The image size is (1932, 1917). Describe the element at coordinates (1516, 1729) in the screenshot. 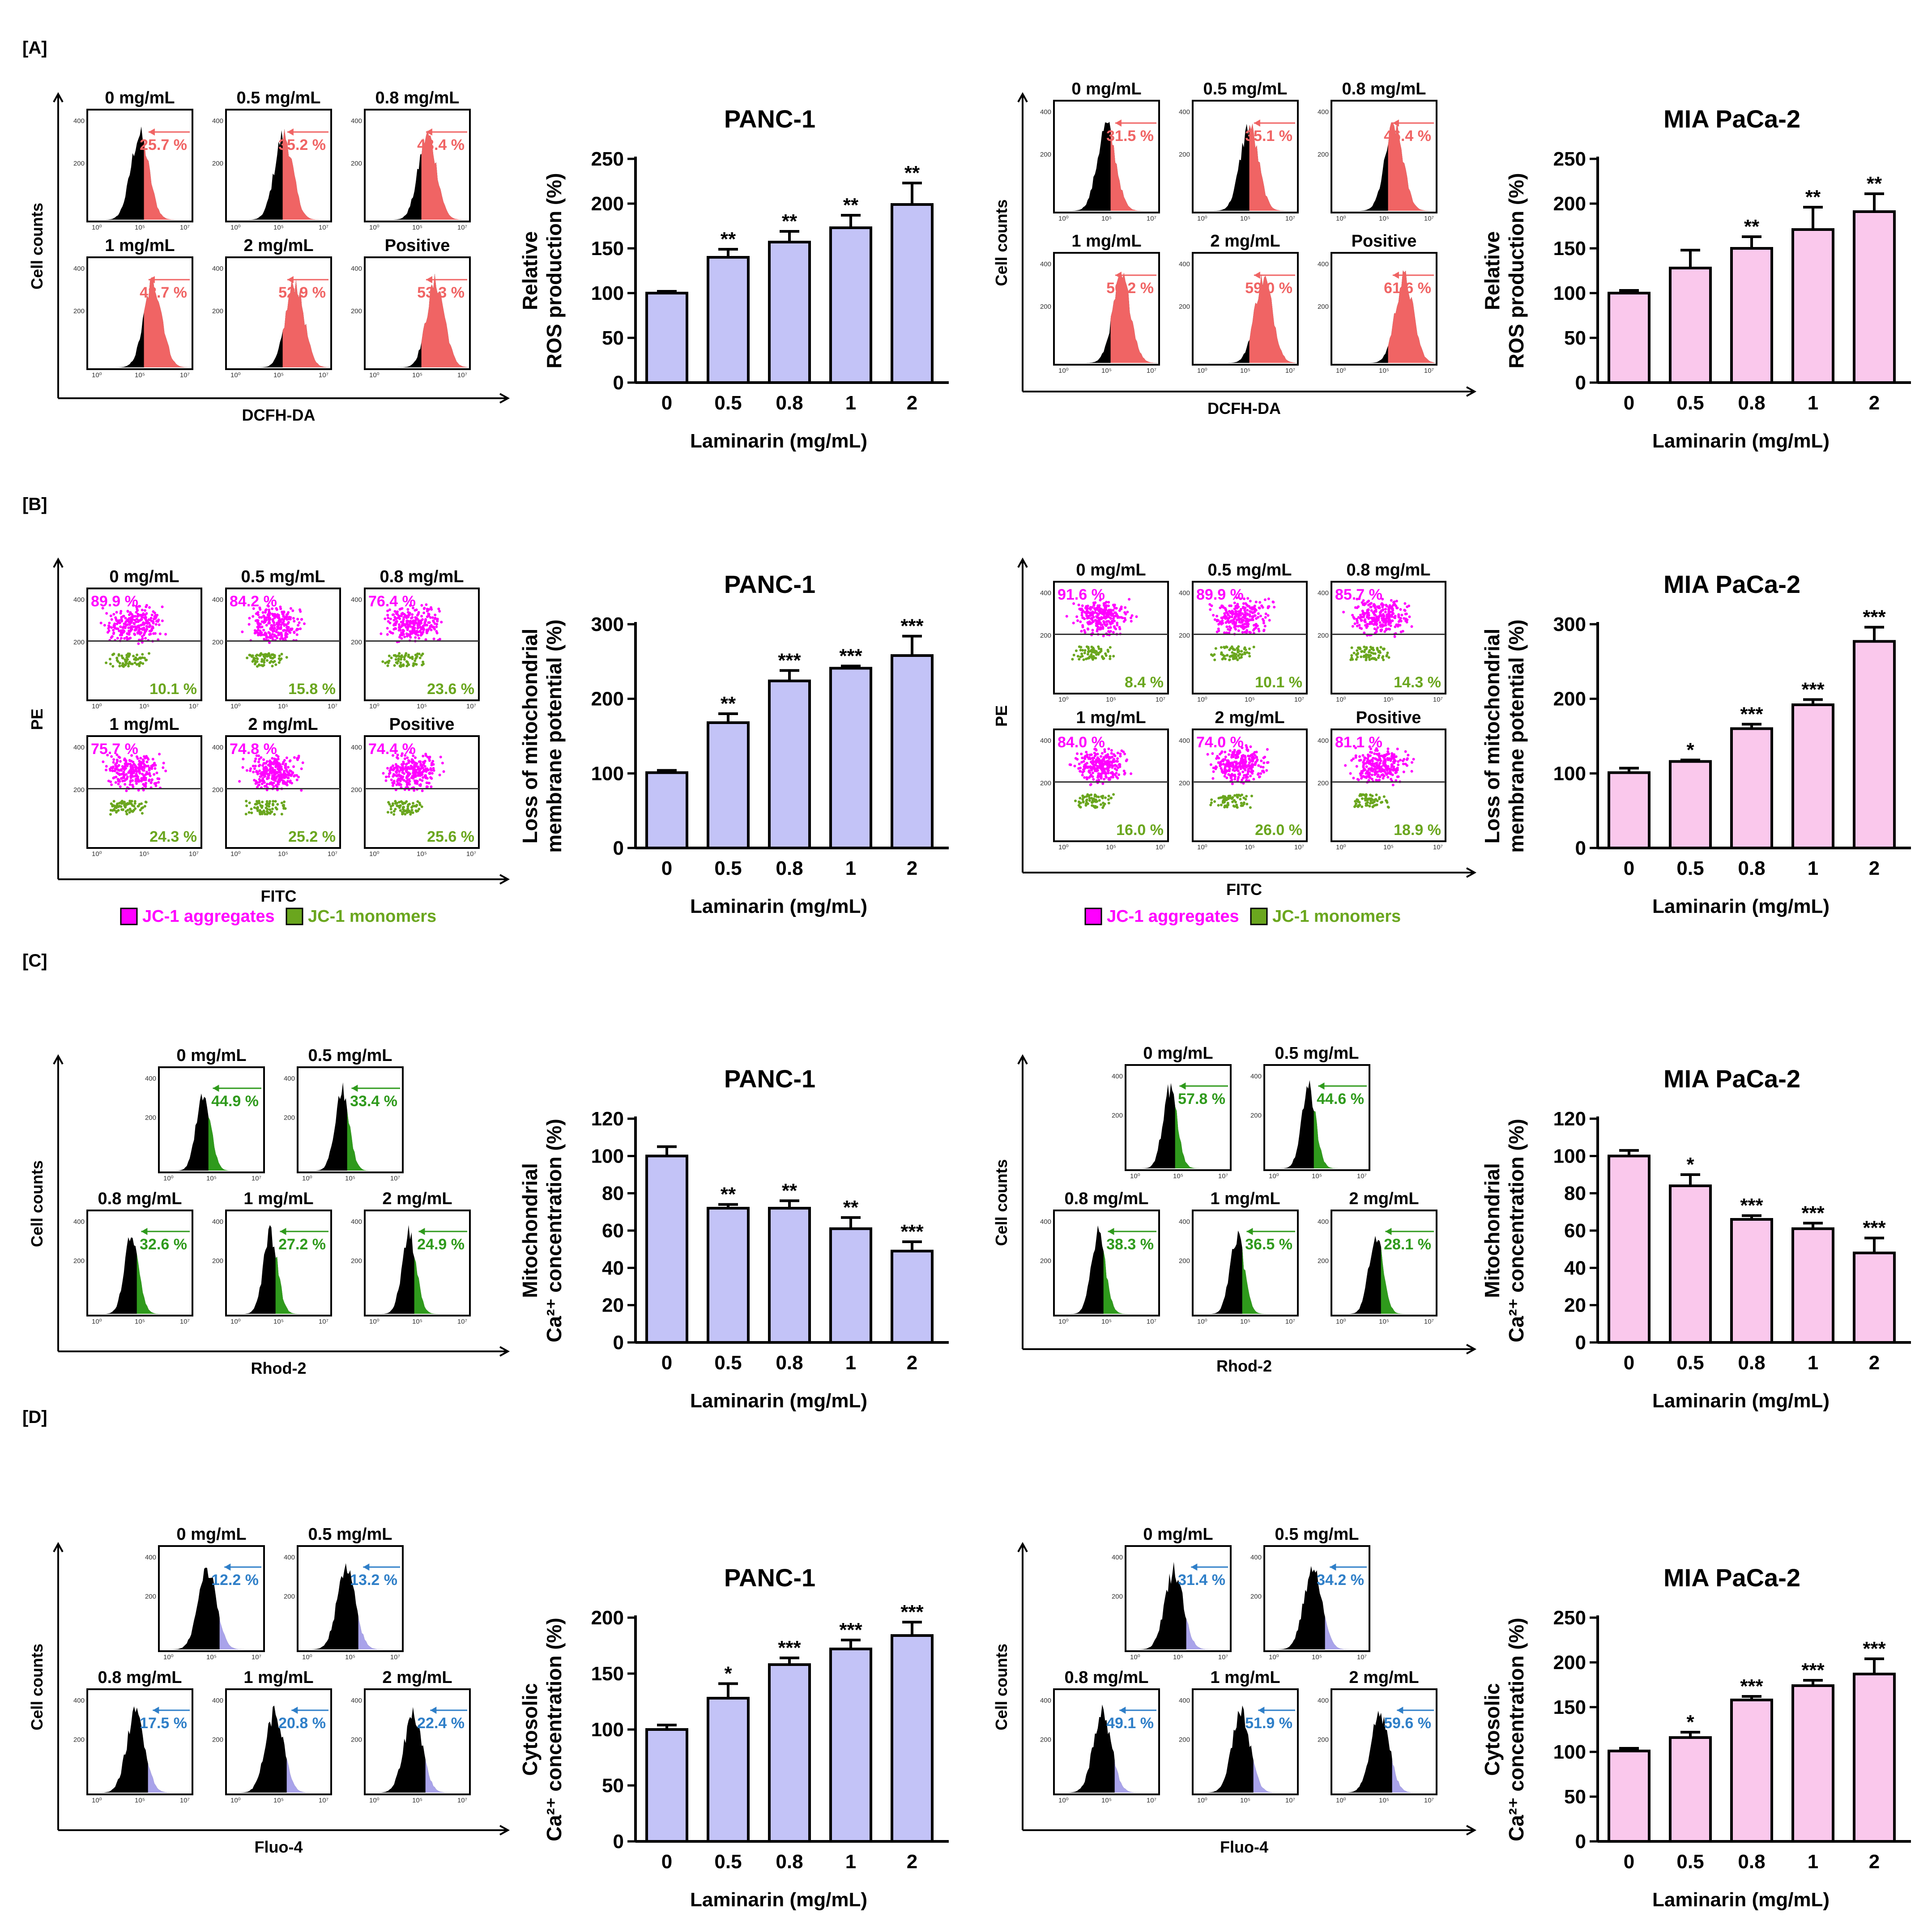

I see `y-axis-label-line2: Ca²⁺ concentration (%)` at that location.